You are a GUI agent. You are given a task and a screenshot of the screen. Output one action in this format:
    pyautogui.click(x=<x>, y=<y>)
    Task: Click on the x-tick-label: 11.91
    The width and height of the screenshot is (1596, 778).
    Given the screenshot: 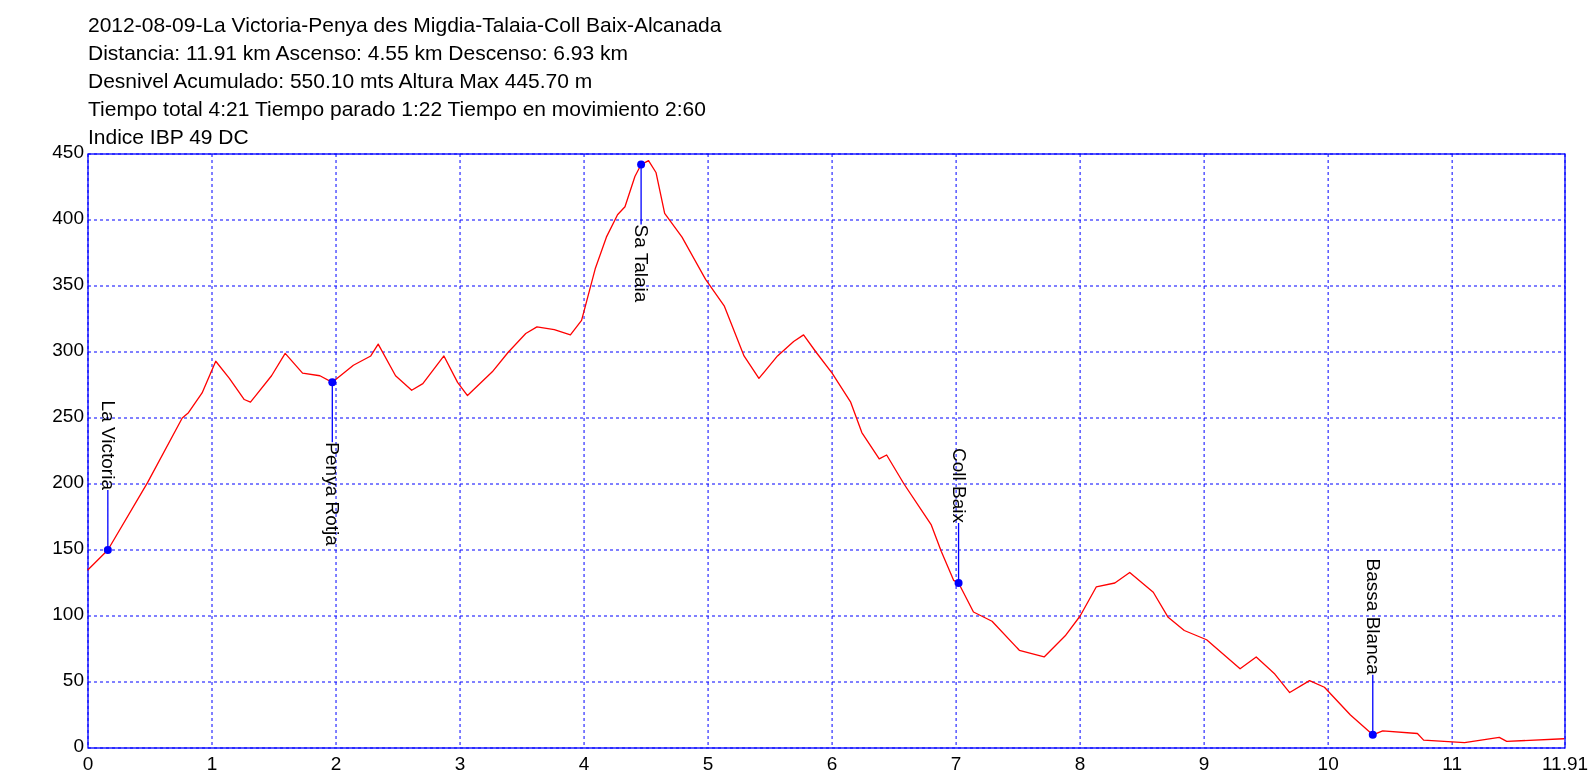 What is the action you would take?
    pyautogui.click(x=1565, y=763)
    